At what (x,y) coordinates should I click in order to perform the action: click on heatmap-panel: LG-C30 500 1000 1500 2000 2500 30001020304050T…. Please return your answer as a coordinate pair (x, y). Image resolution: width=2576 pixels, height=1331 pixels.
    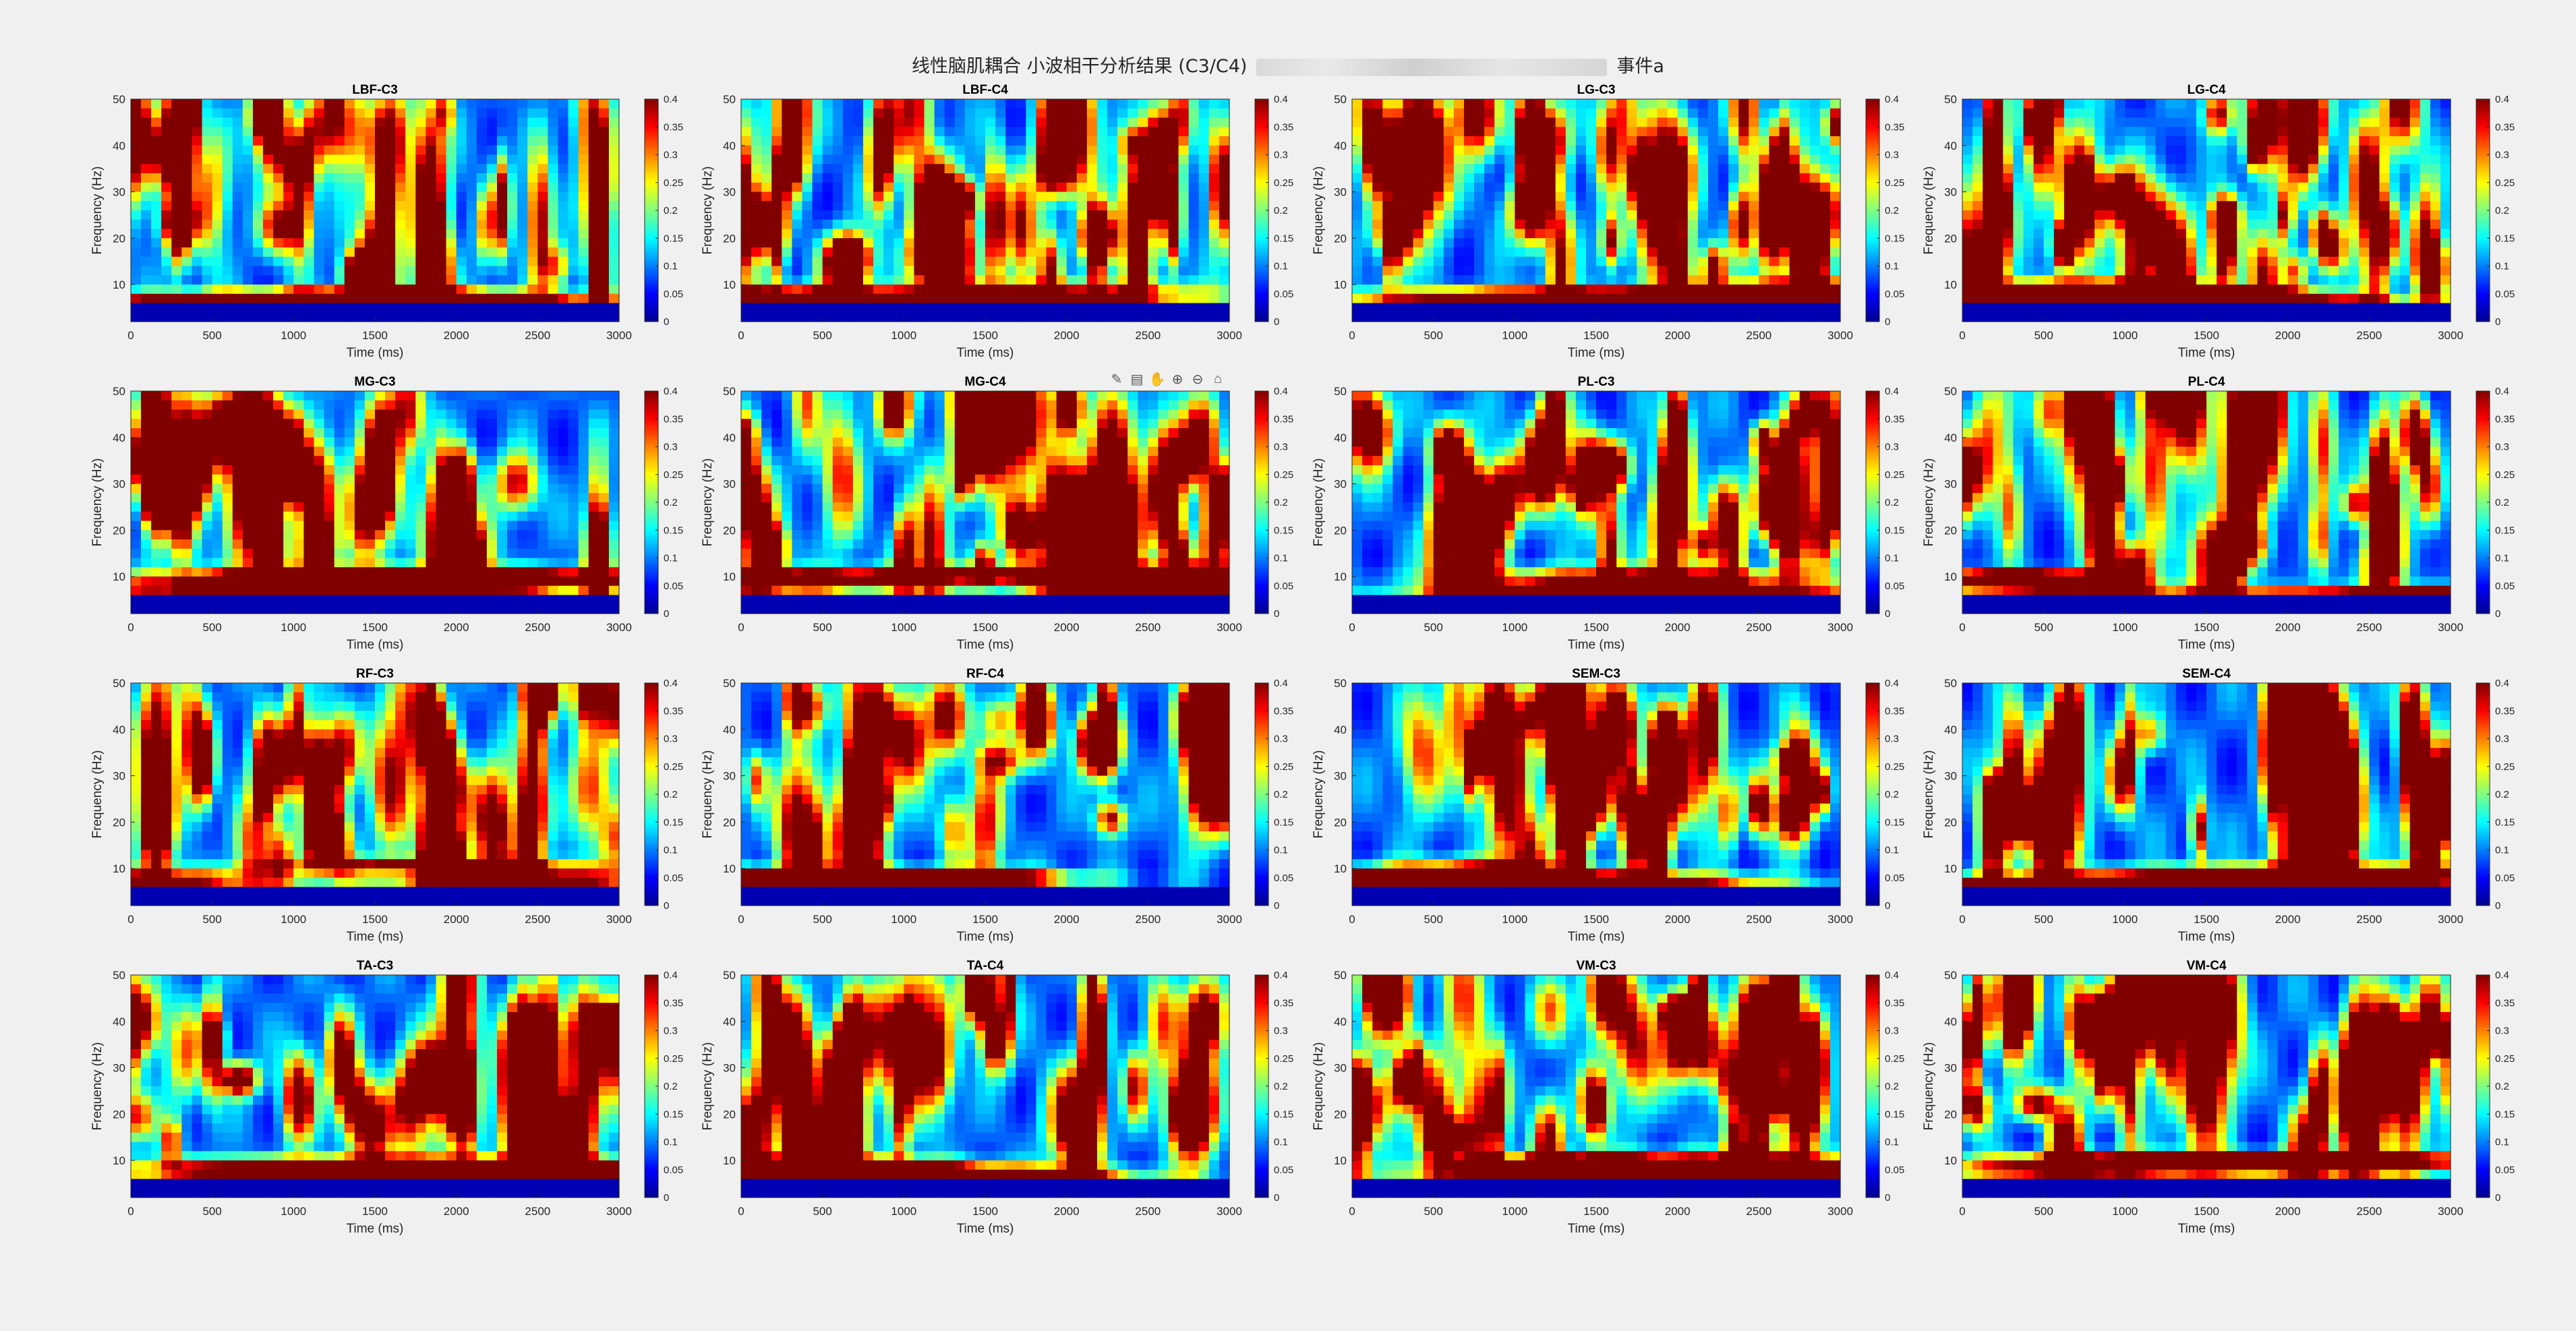
    Looking at the image, I should click on (1608, 221).